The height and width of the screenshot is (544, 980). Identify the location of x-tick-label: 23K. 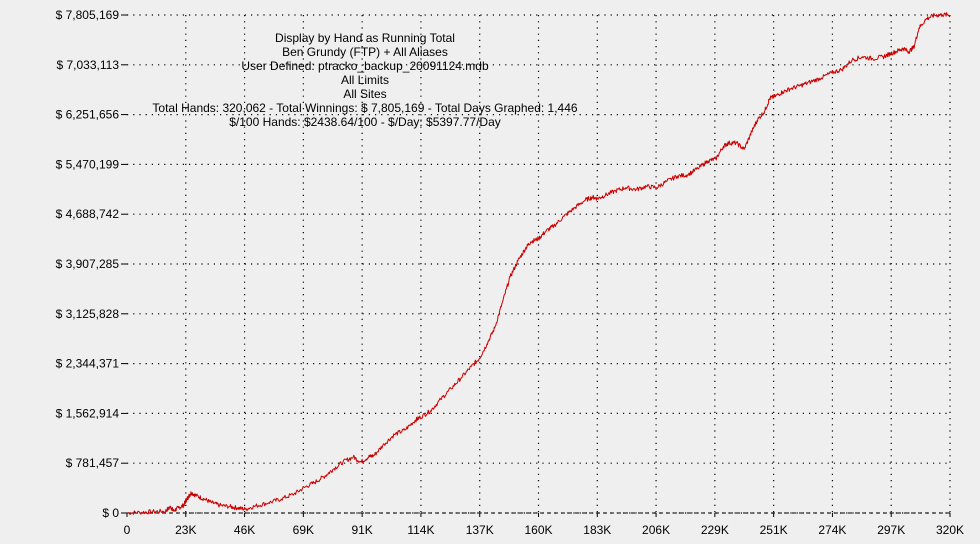
(185, 530).